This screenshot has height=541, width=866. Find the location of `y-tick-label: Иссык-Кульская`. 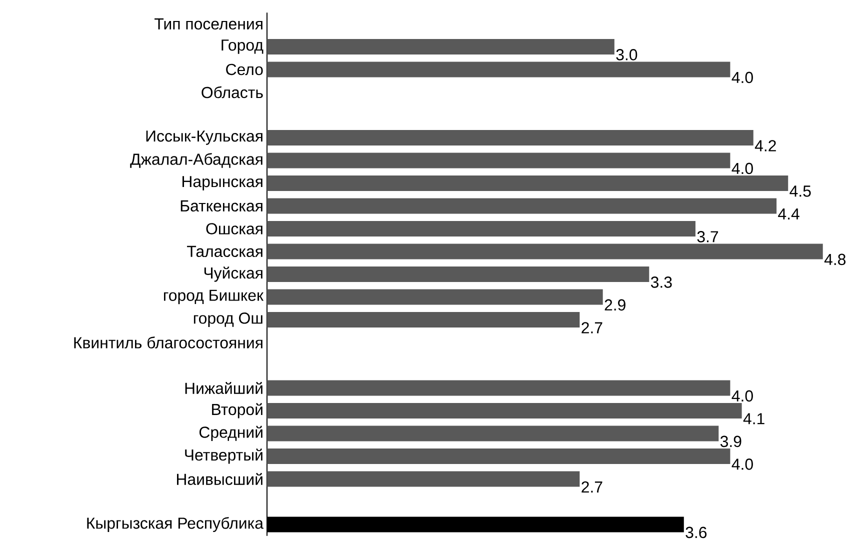

y-tick-label: Иссык-Кульская is located at coordinates (204, 137).